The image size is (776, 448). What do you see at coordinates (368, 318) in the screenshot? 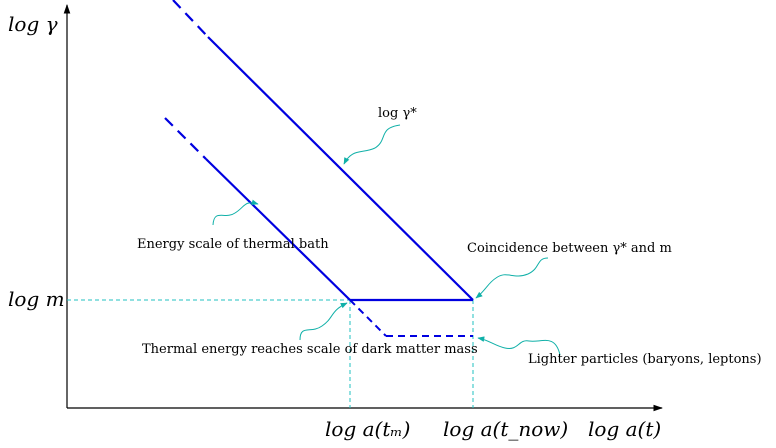
I see `lighter-dashed-slope` at bounding box center [368, 318].